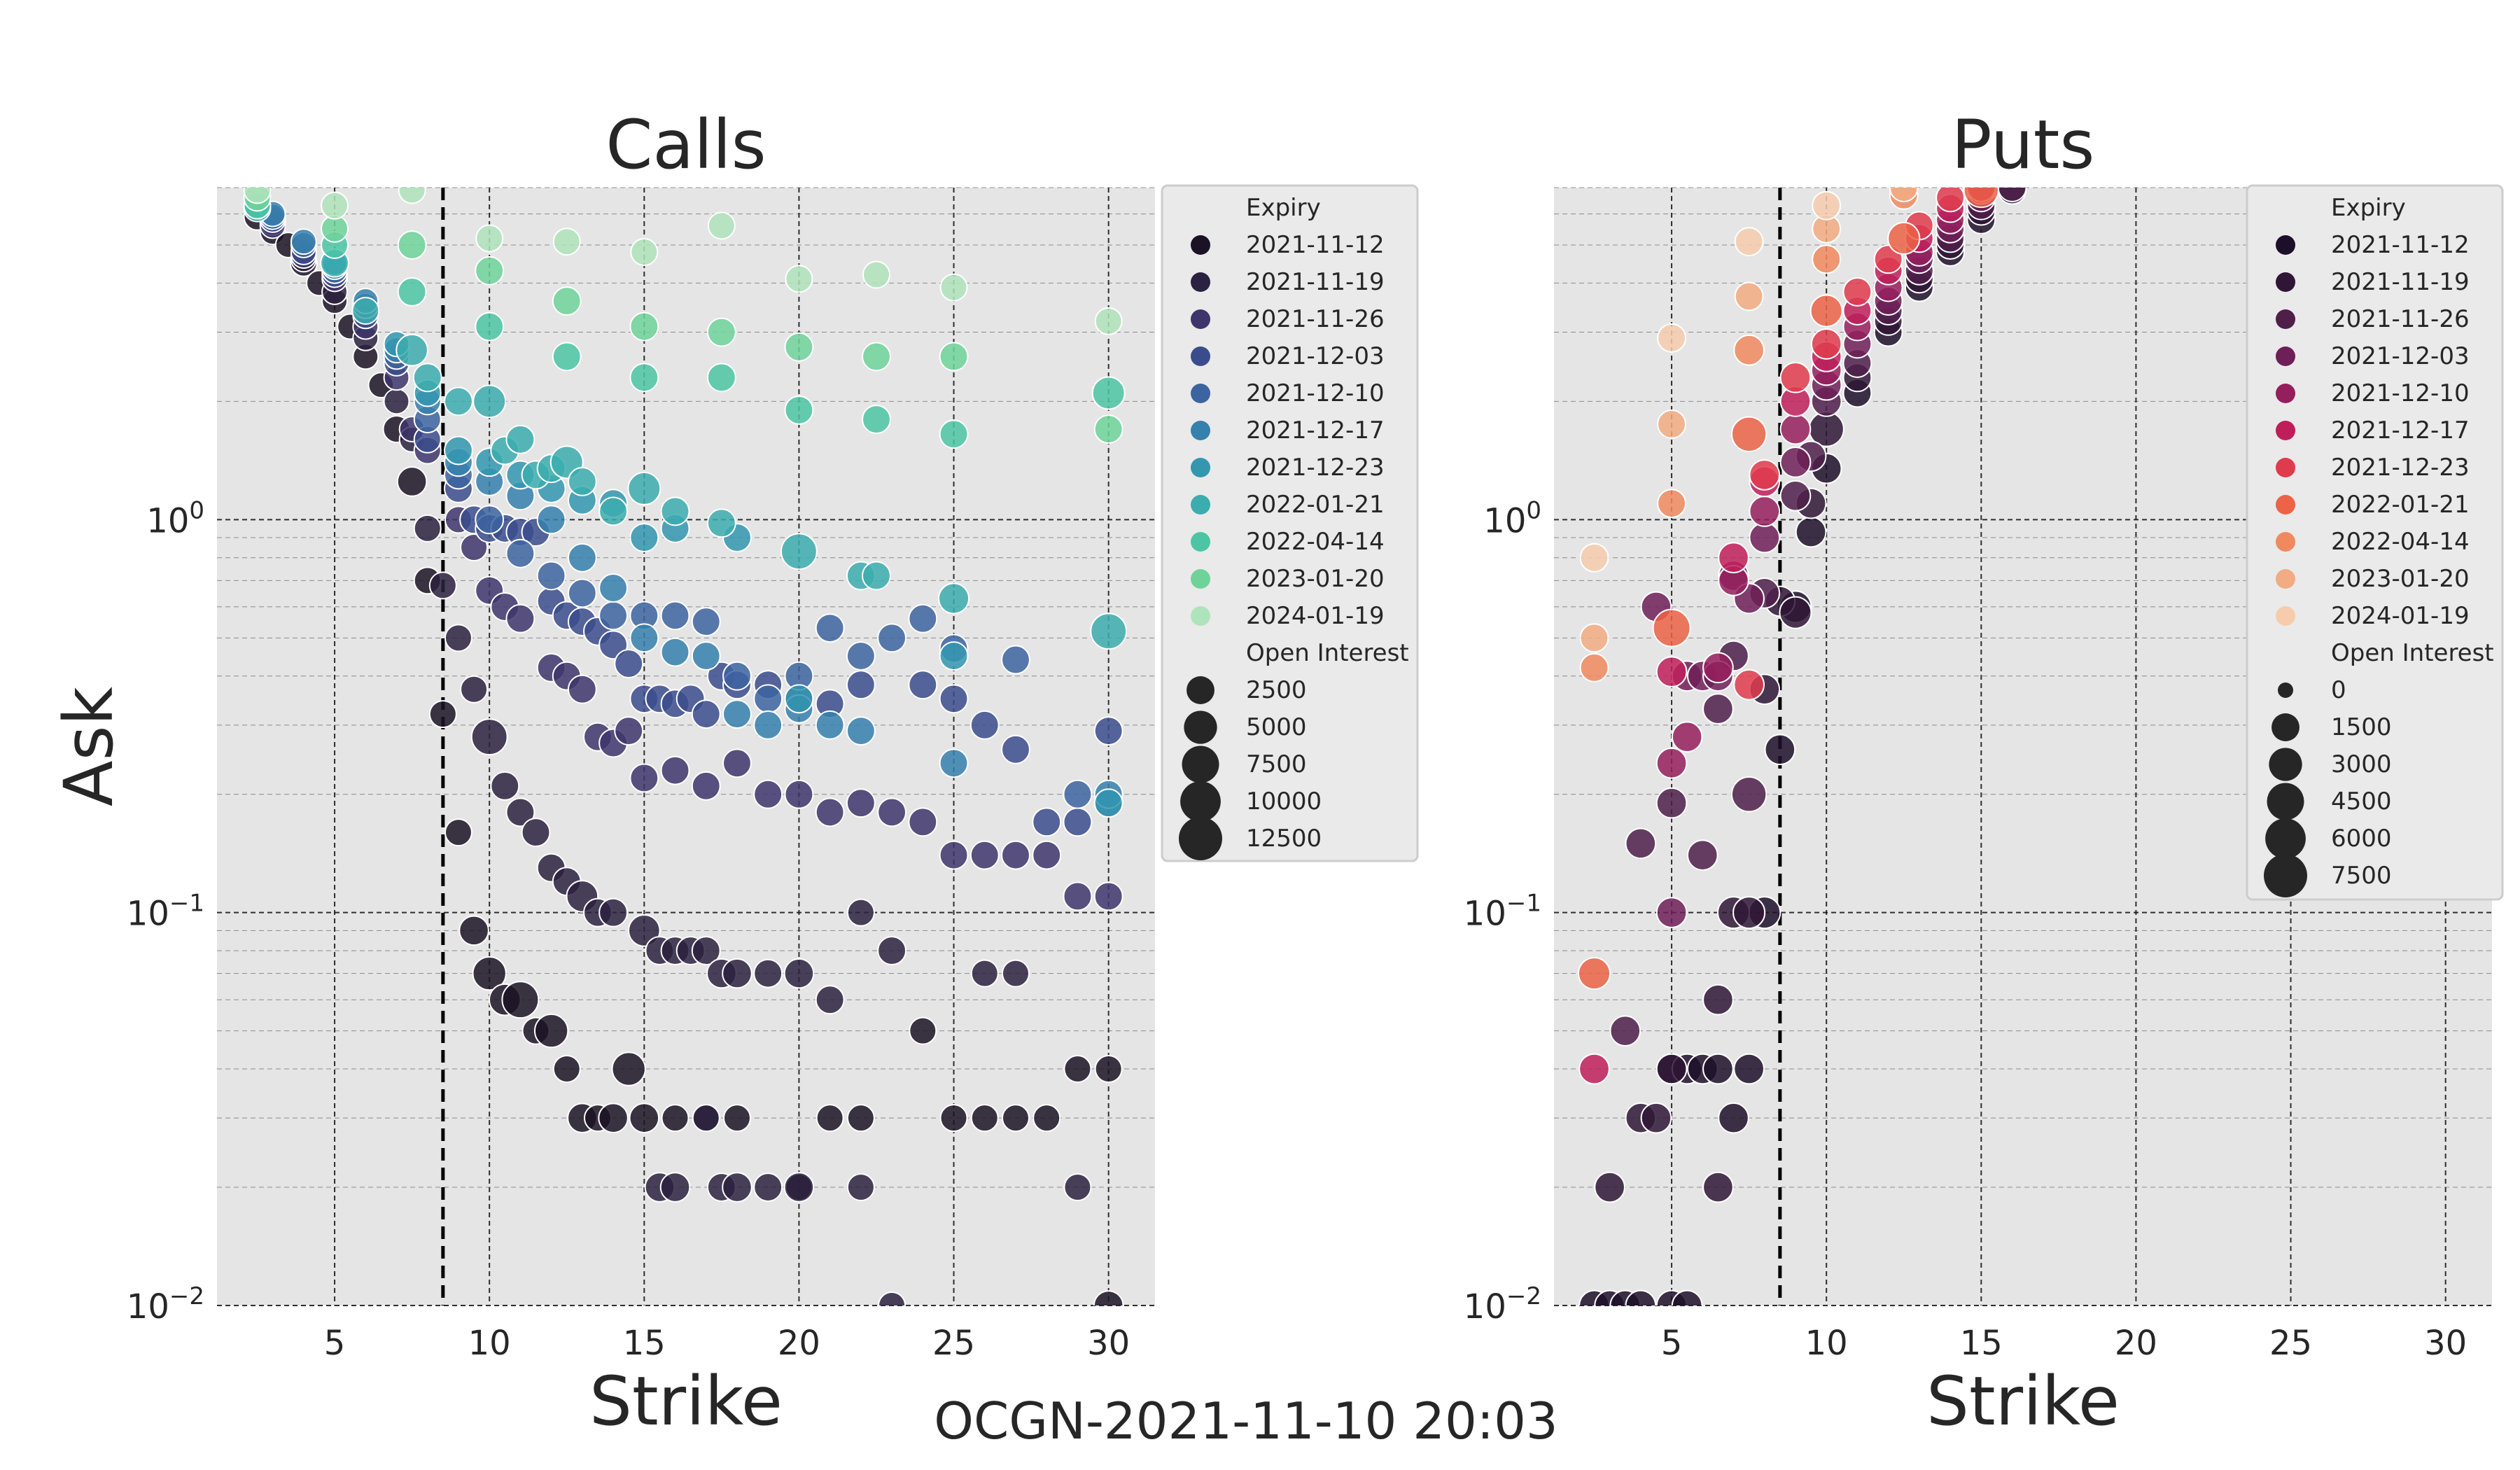 The image size is (2520, 1470). I want to click on legend-entry: 2022-04-14, so click(2400, 542).